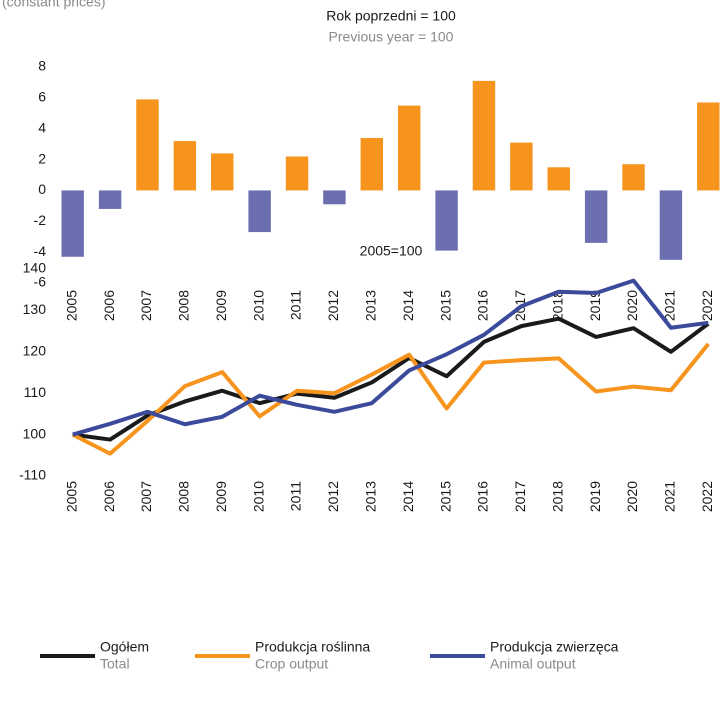  Describe the element at coordinates (42, 127) in the screenshot. I see `y-tick-label: 4` at that location.